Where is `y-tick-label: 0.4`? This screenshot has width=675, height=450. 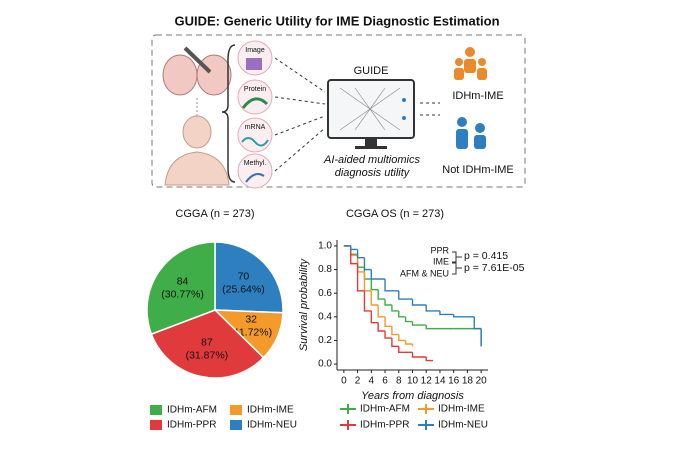 y-tick-label: 0.4 is located at coordinates (325, 316).